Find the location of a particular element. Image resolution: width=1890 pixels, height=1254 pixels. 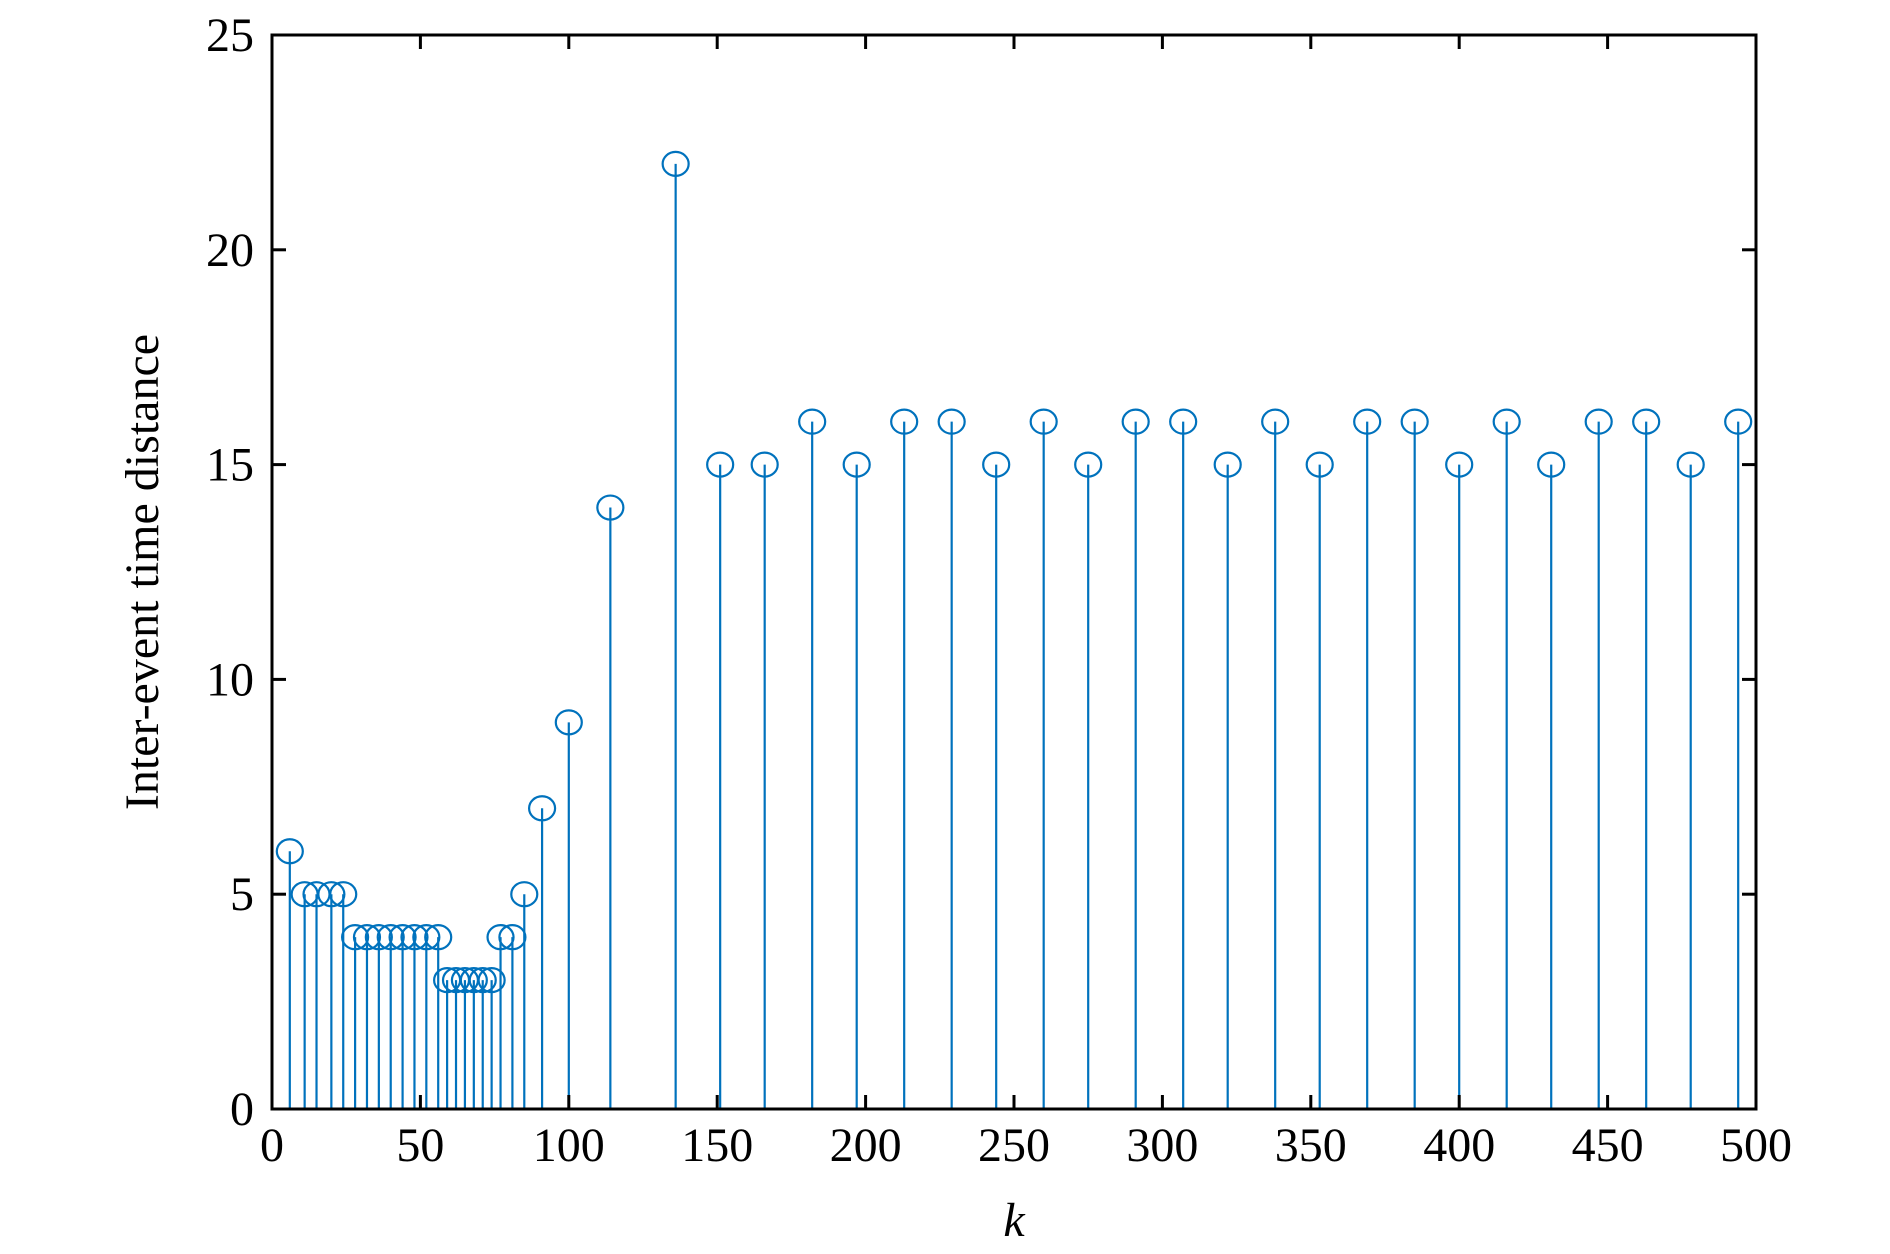

y-tick-label: 0 is located at coordinates (242, 1109).